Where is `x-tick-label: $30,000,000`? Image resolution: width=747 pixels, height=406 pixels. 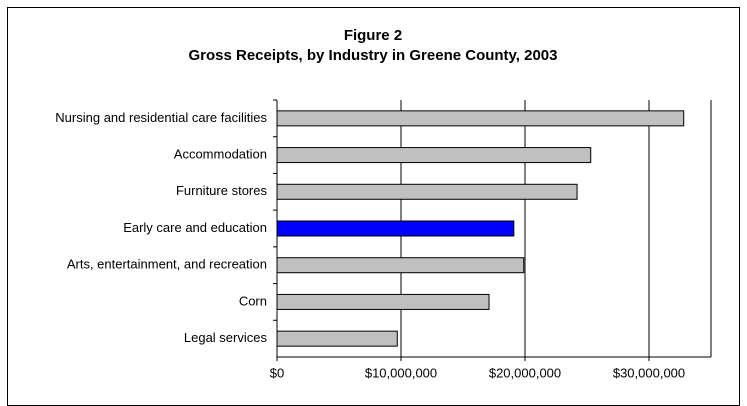 x-tick-label: $30,000,000 is located at coordinates (649, 372).